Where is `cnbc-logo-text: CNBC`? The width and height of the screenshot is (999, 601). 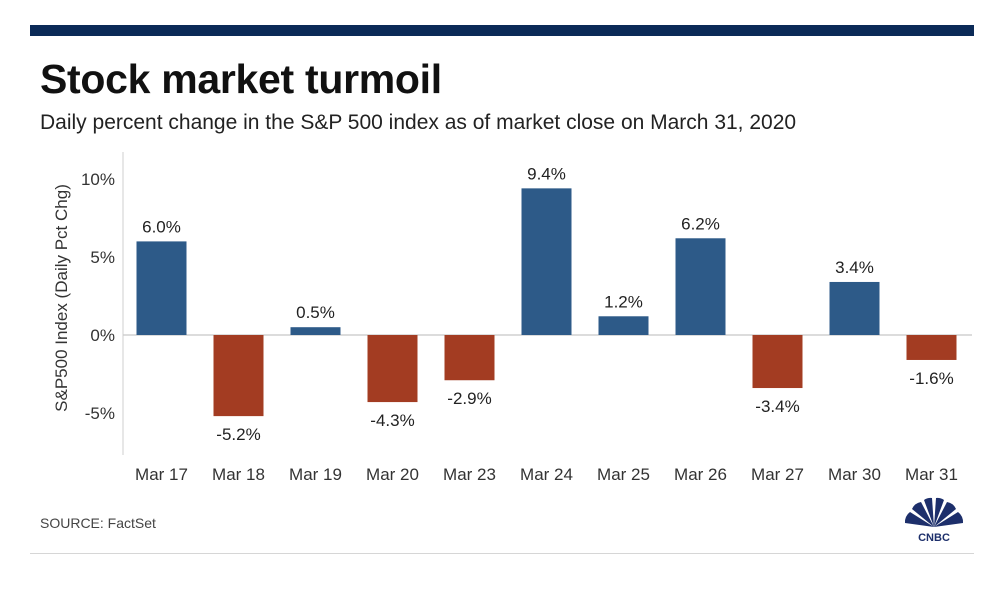 cnbc-logo-text: CNBC is located at coordinates (934, 537).